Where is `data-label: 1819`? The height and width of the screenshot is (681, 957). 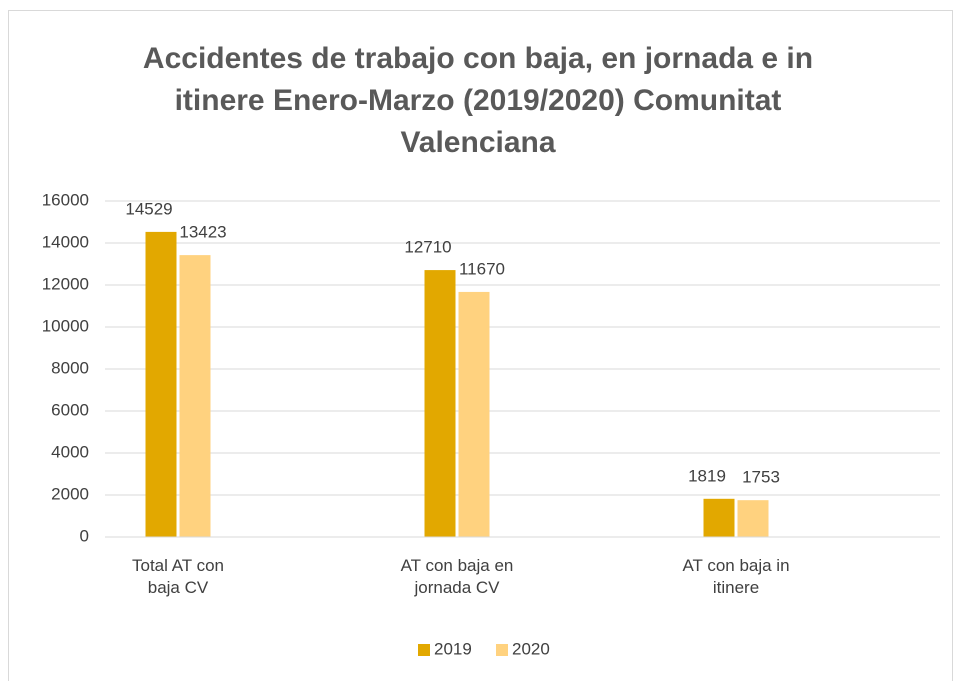 data-label: 1819 is located at coordinates (707, 475).